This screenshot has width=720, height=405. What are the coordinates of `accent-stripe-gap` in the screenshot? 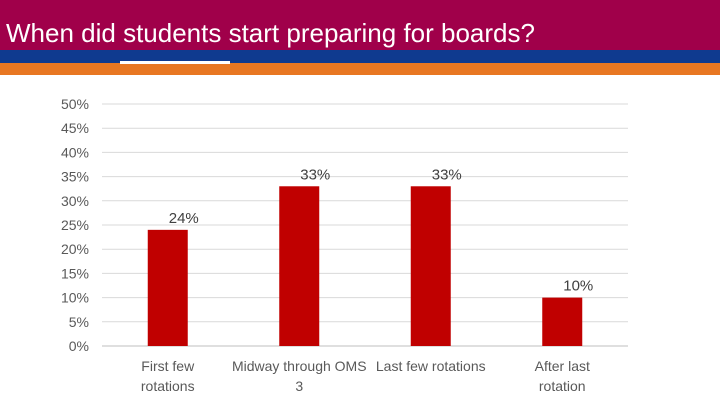 It's located at (175, 62).